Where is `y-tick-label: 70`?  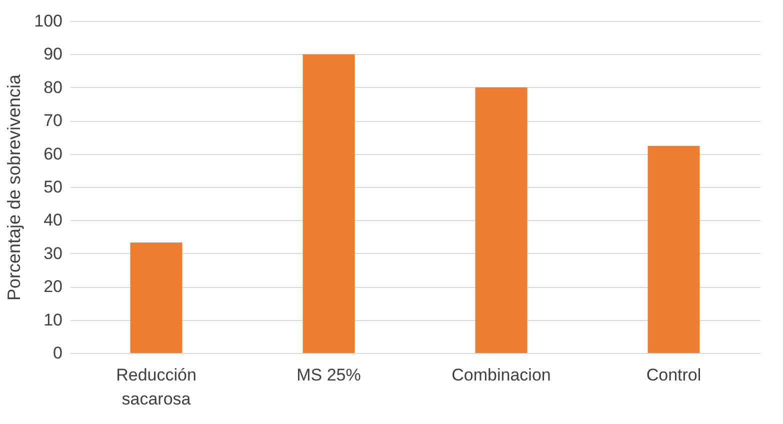
y-tick-label: 70 is located at coordinates (53, 120).